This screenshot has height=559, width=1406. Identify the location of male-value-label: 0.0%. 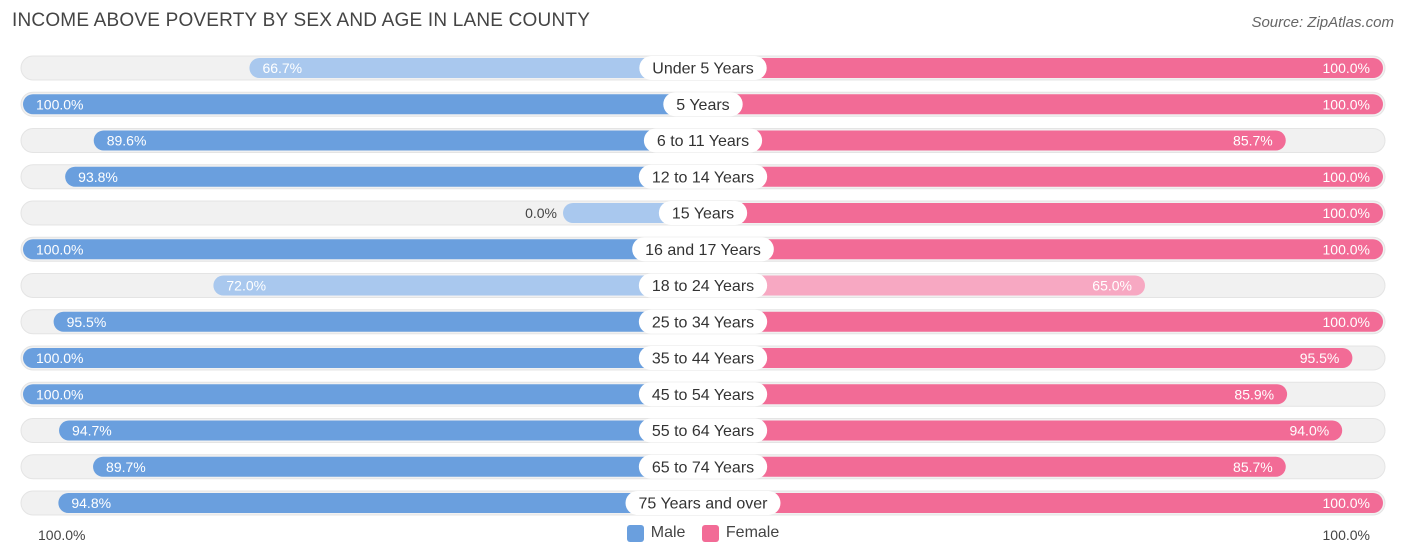
(541, 213).